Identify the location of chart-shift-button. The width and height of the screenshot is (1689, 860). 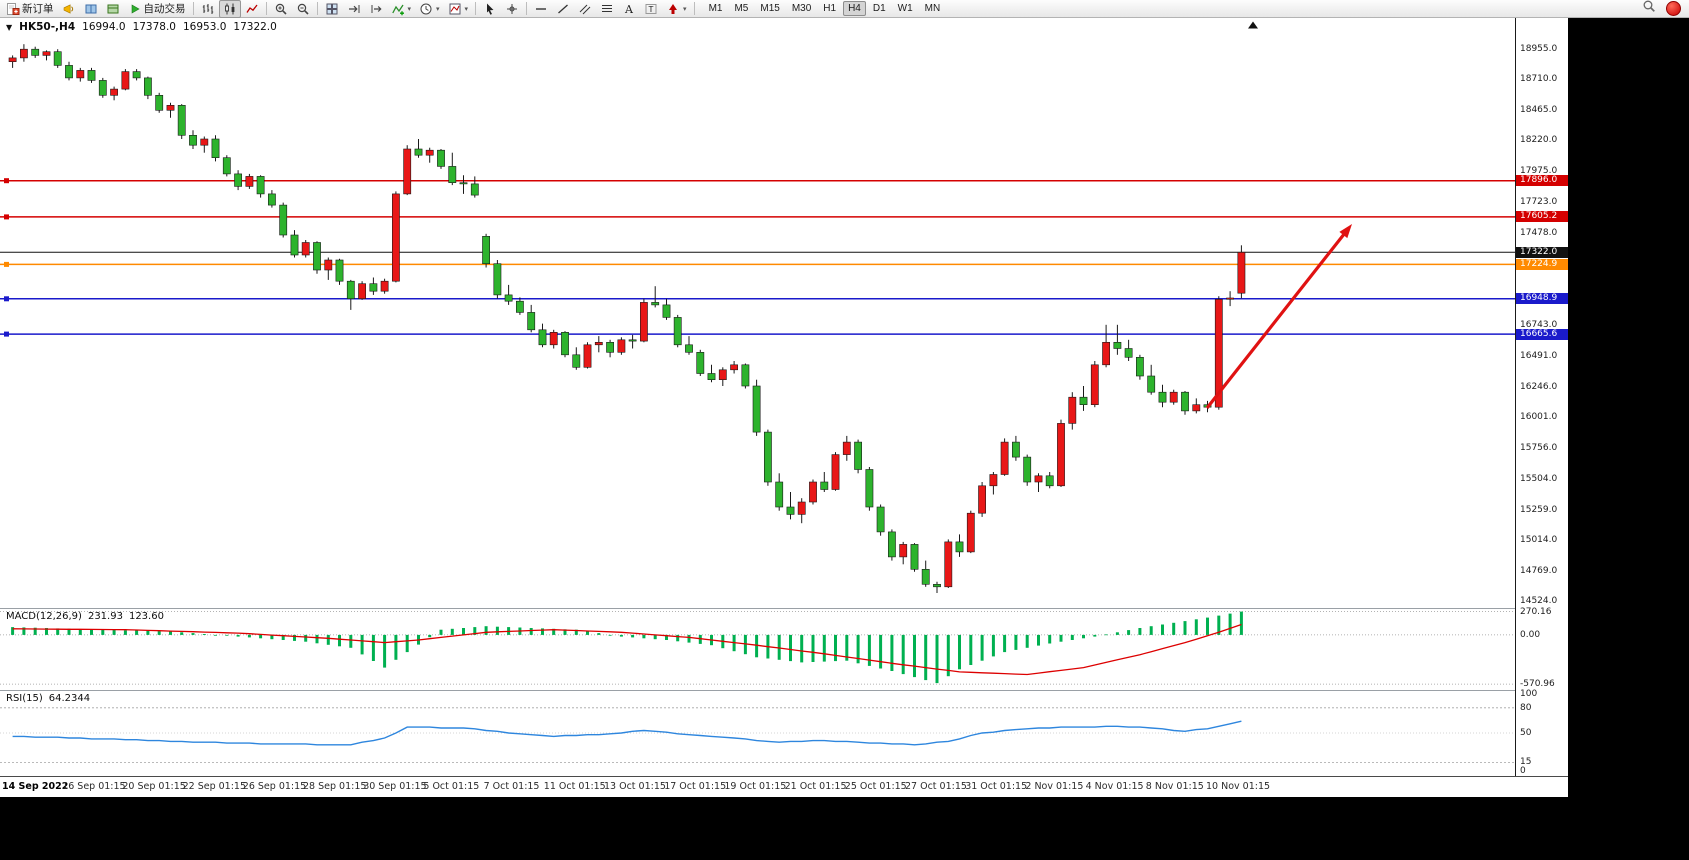
(376, 9).